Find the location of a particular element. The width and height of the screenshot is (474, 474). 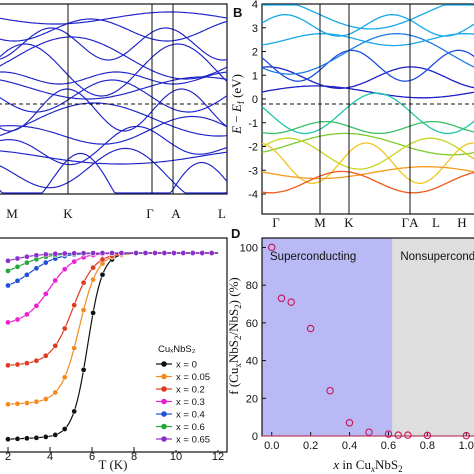

panel-c-x-tick-label: 2 is located at coordinates (8, 457).